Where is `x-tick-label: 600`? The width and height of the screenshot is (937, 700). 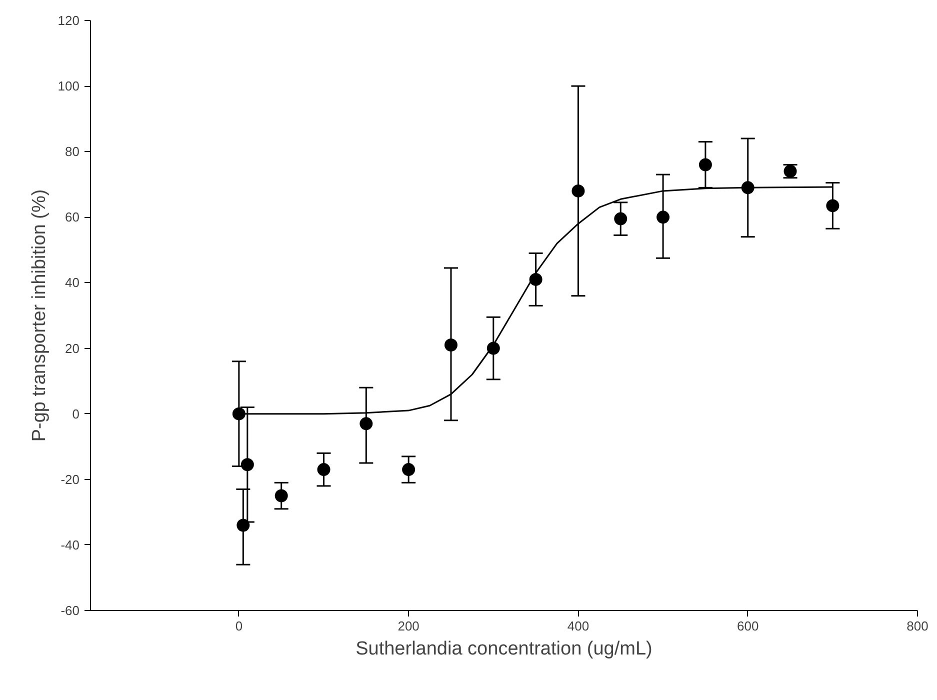 x-tick-label: 600 is located at coordinates (748, 626).